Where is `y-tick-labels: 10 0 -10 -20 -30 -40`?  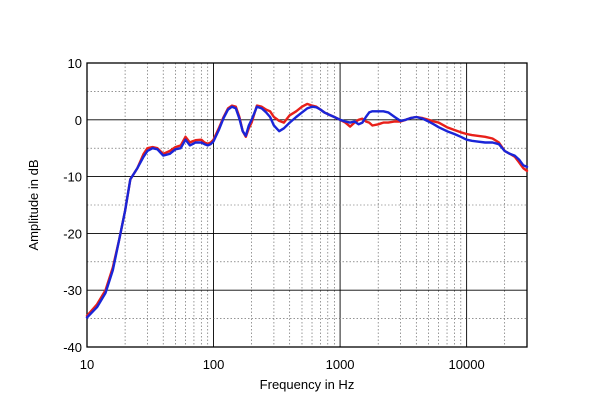
y-tick-labels: 10 0 -10 -20 -30 -40 is located at coordinates (72, 205).